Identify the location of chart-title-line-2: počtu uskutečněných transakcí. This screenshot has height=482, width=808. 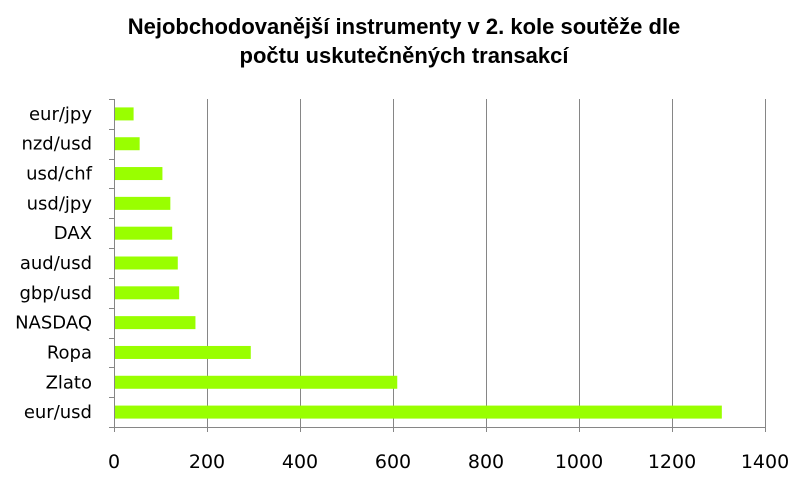
(404, 55).